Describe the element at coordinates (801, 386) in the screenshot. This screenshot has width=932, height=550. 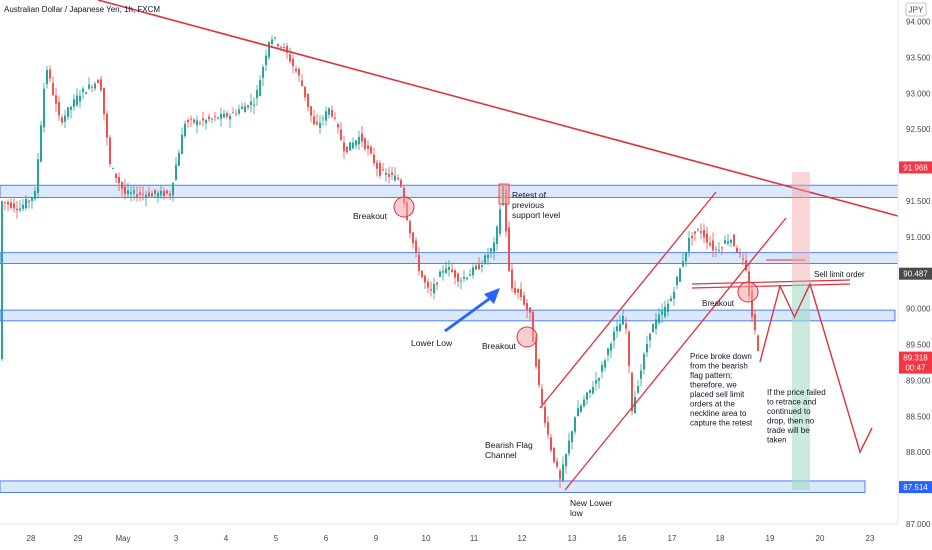
I see `reward-box` at that location.